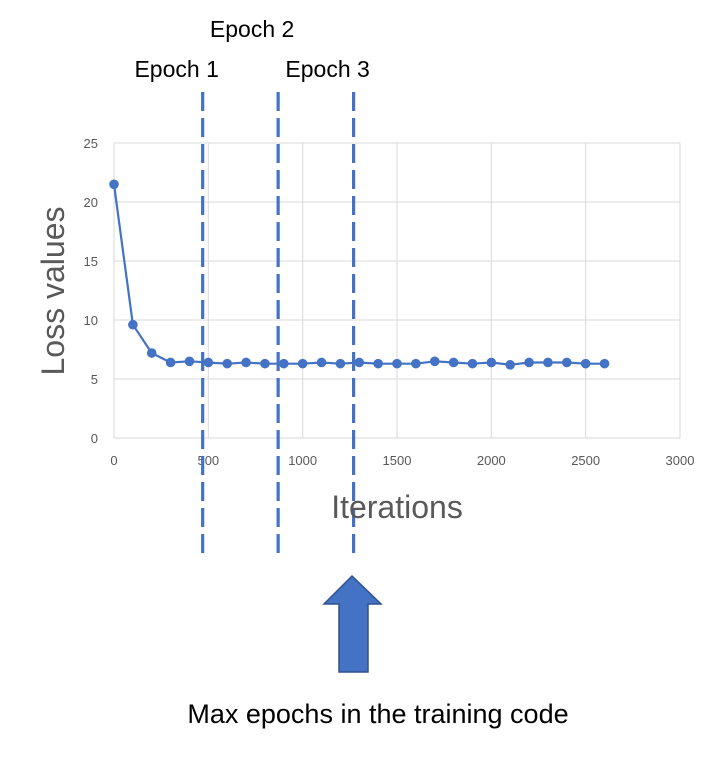 This screenshot has width=720, height=758. I want to click on x-tick-label: 500, so click(208, 460).